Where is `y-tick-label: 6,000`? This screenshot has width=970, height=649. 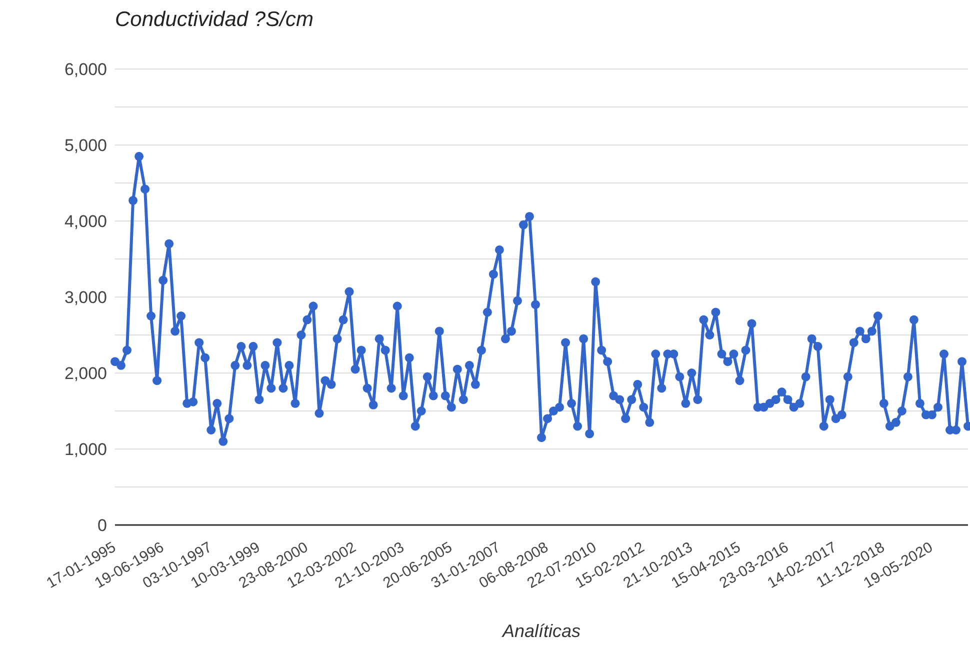 y-tick-label: 6,000 is located at coordinates (85, 70).